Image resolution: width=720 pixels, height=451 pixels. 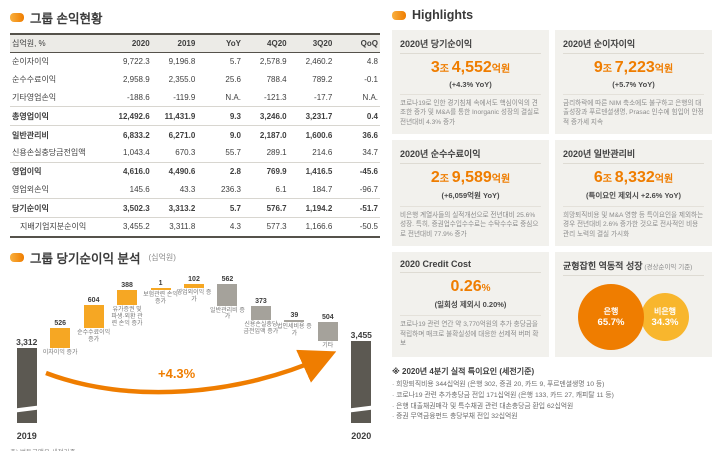 I want to click on pl-cell: 9.3, so click(x=235, y=116).